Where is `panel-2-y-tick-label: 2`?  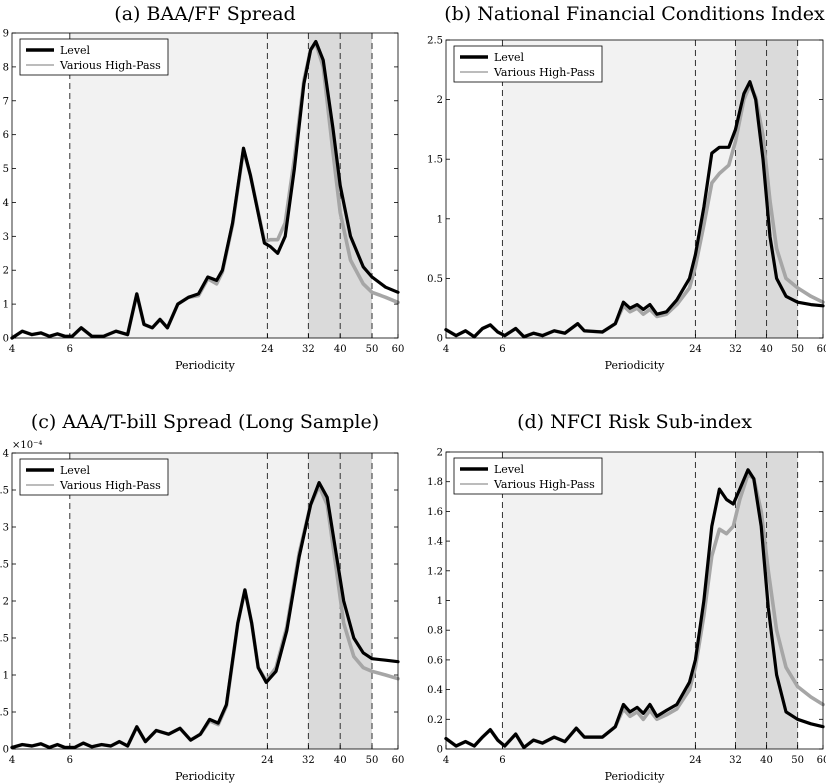
panel-2-y-tick-label: 2 is located at coordinates (440, 100).